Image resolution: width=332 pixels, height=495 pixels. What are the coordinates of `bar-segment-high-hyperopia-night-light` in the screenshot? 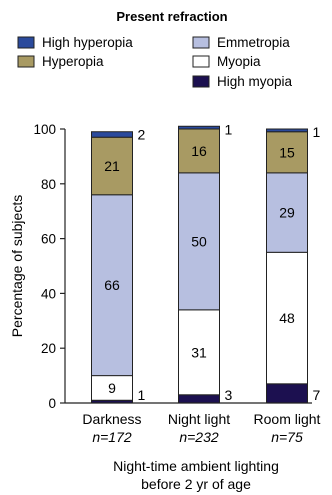 It's located at (199, 127).